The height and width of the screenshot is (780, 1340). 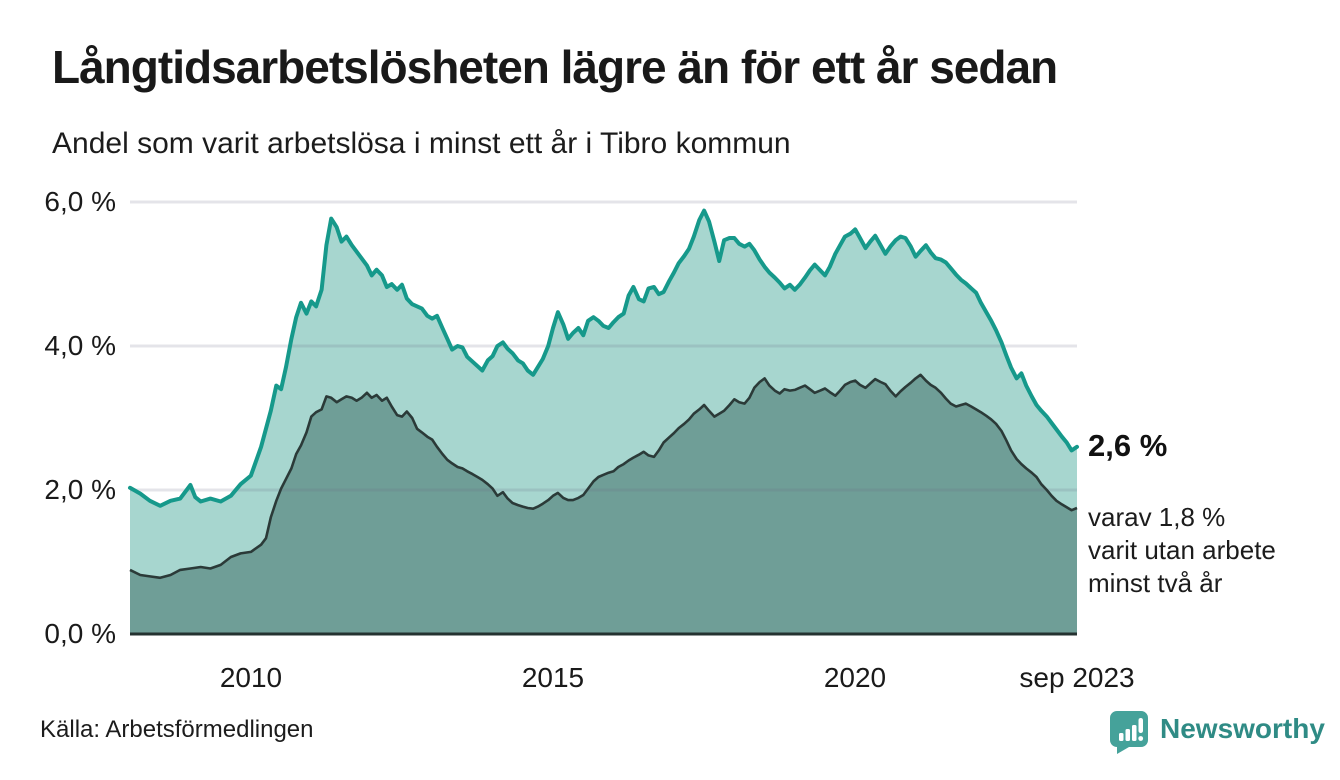 What do you see at coordinates (1155, 583) in the screenshot?
I see `note-line-3: minst två år` at bounding box center [1155, 583].